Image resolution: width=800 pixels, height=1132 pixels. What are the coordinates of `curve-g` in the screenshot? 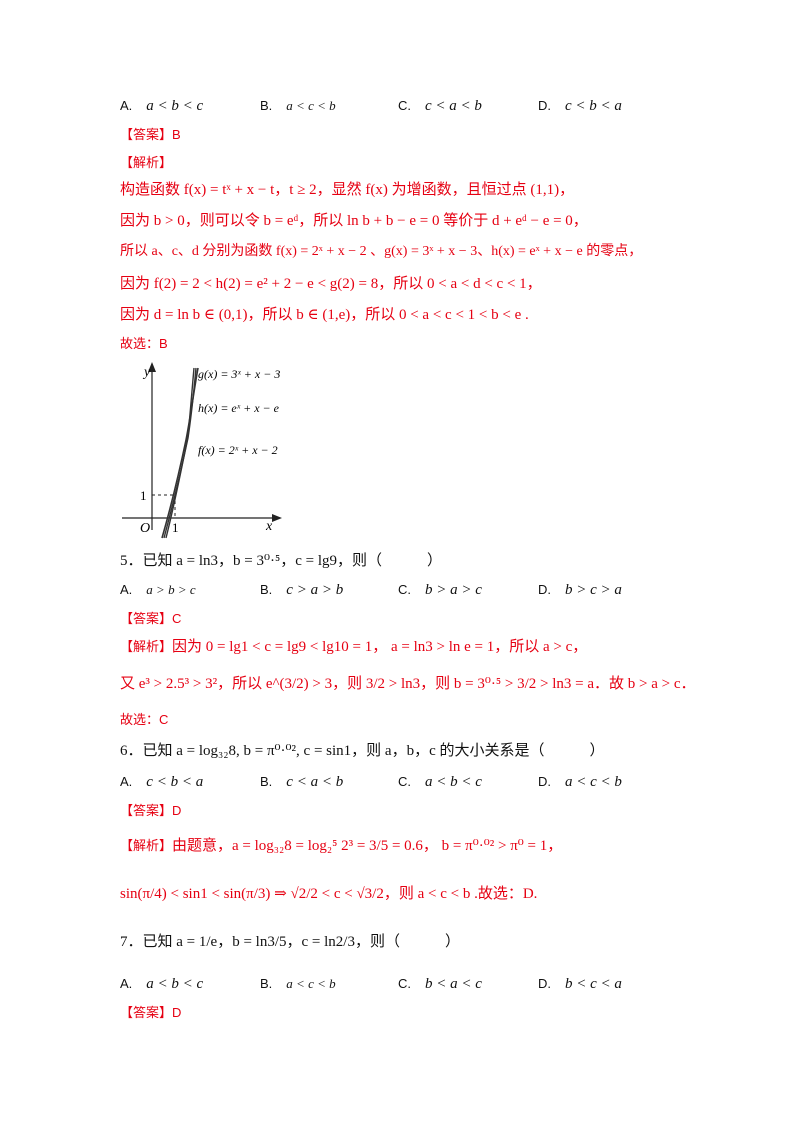 It's located at (180, 453).